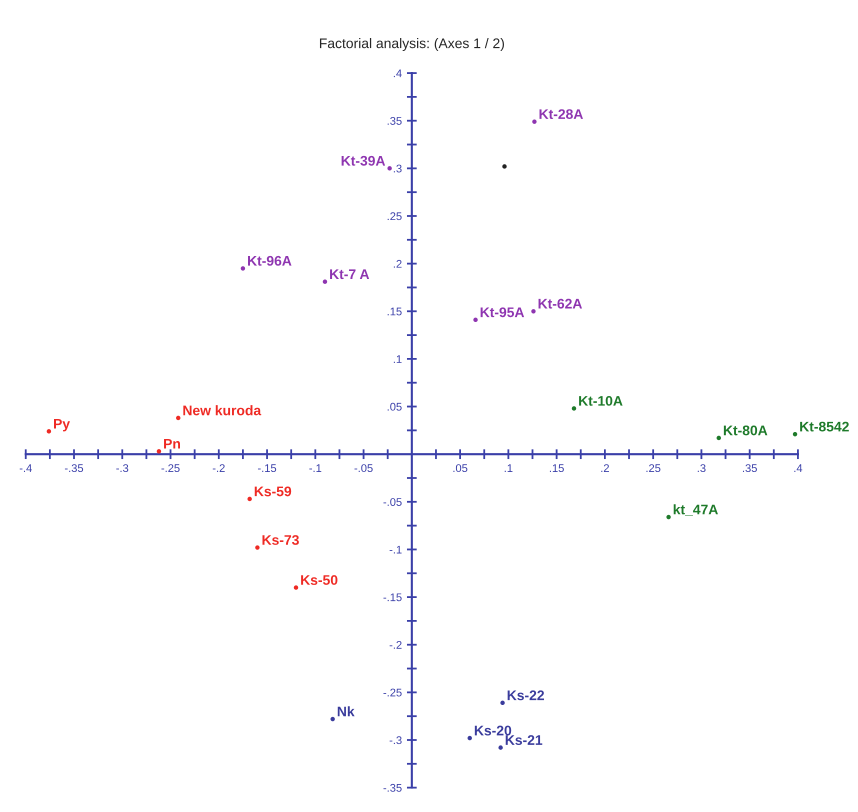 This screenshot has height=812, width=858. What do you see at coordinates (557, 468) in the screenshot?
I see `x-tick-label: .15` at bounding box center [557, 468].